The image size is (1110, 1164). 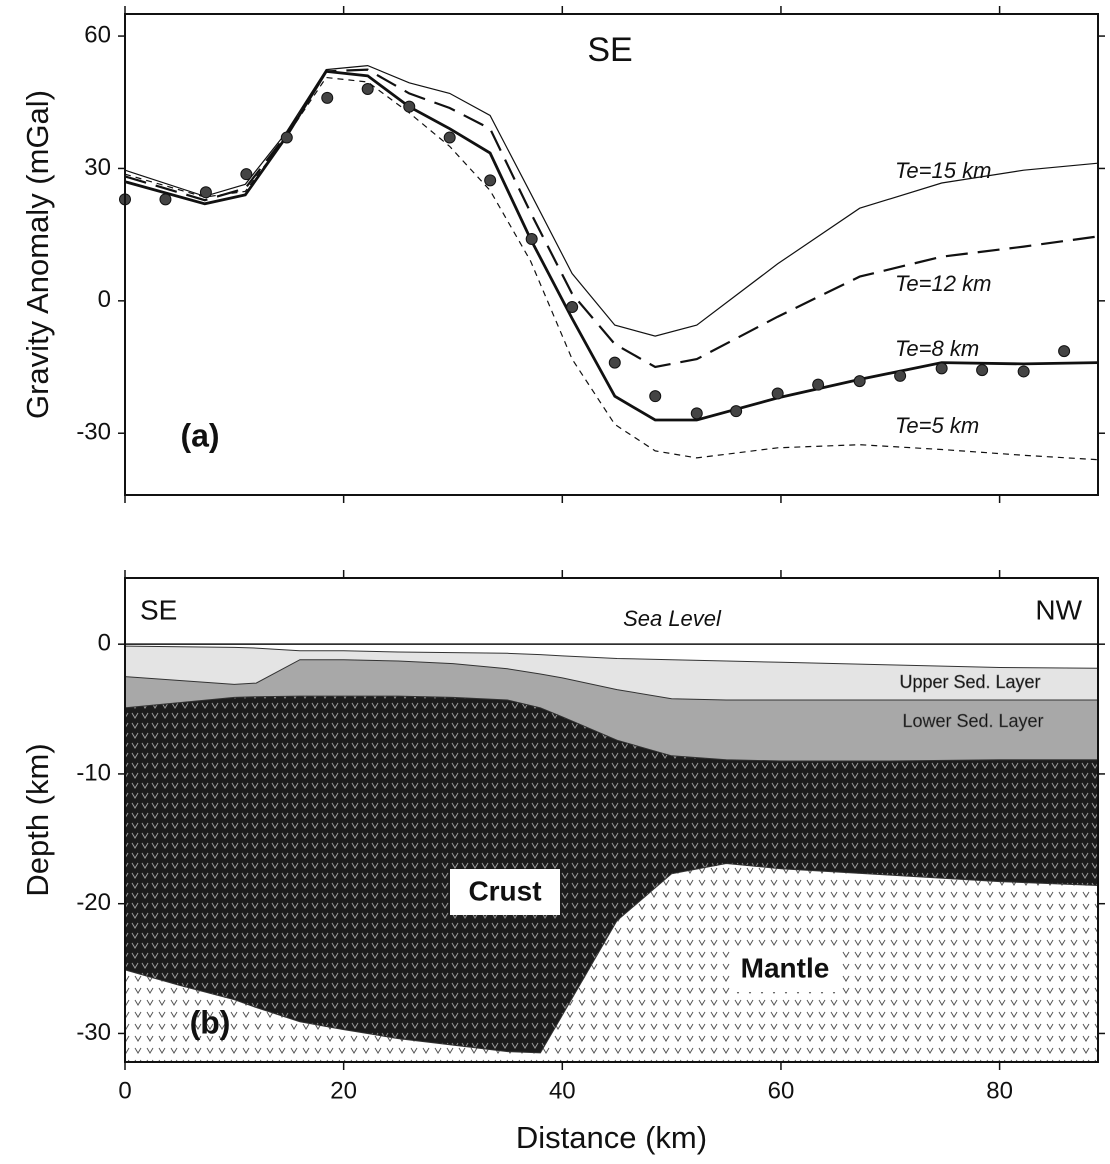 What do you see at coordinates (937, 348) in the screenshot?
I see `curve-label: Te=8 km` at bounding box center [937, 348].